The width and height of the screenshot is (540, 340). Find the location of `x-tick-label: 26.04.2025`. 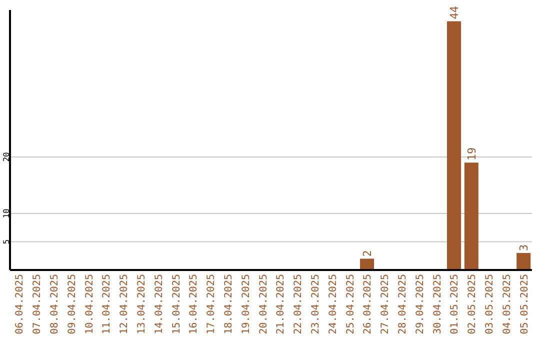

x-tick-label: 26.04.2025 is located at coordinates (368, 304).